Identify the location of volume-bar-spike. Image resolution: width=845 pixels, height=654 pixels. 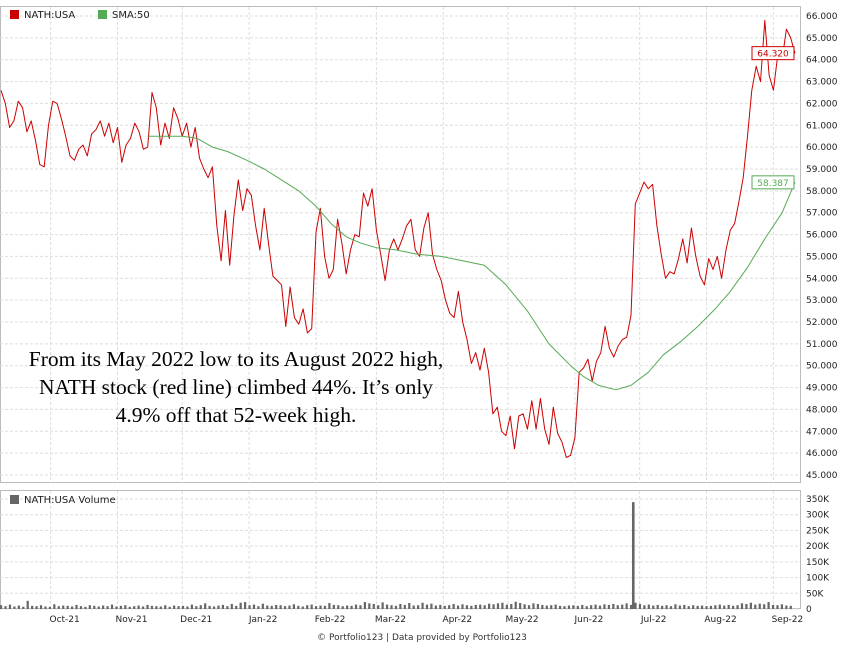
(633, 555).